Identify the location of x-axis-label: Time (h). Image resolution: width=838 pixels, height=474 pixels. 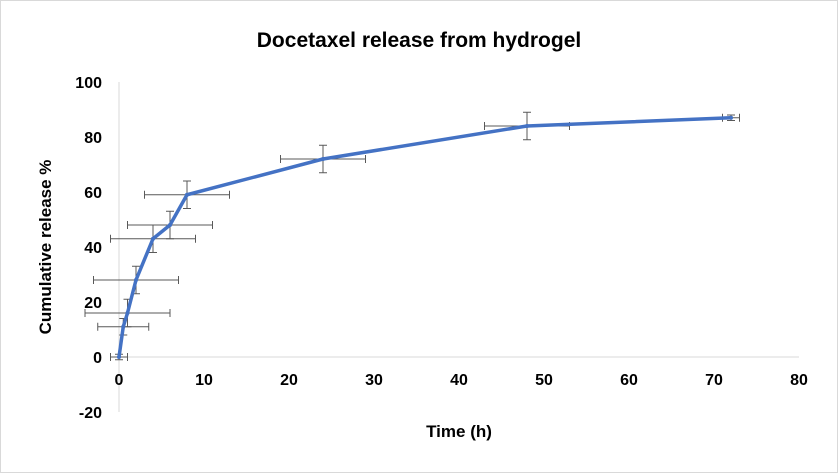
(459, 431).